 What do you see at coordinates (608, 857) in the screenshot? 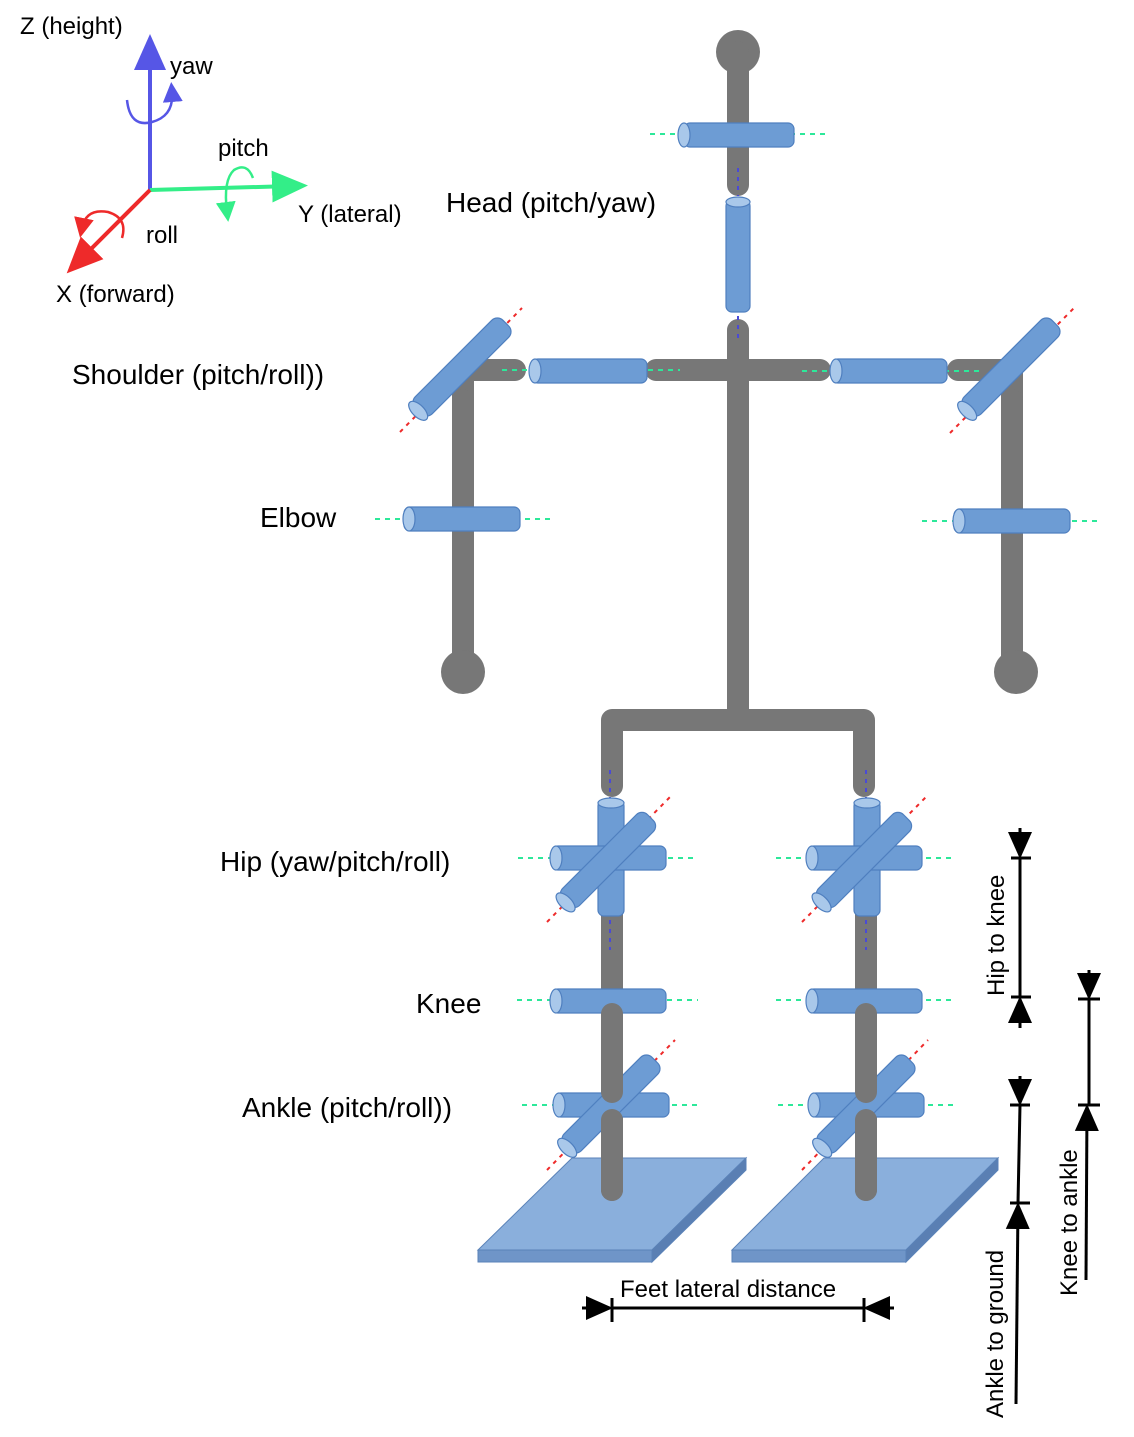
I see `left-hip-actuators` at bounding box center [608, 857].